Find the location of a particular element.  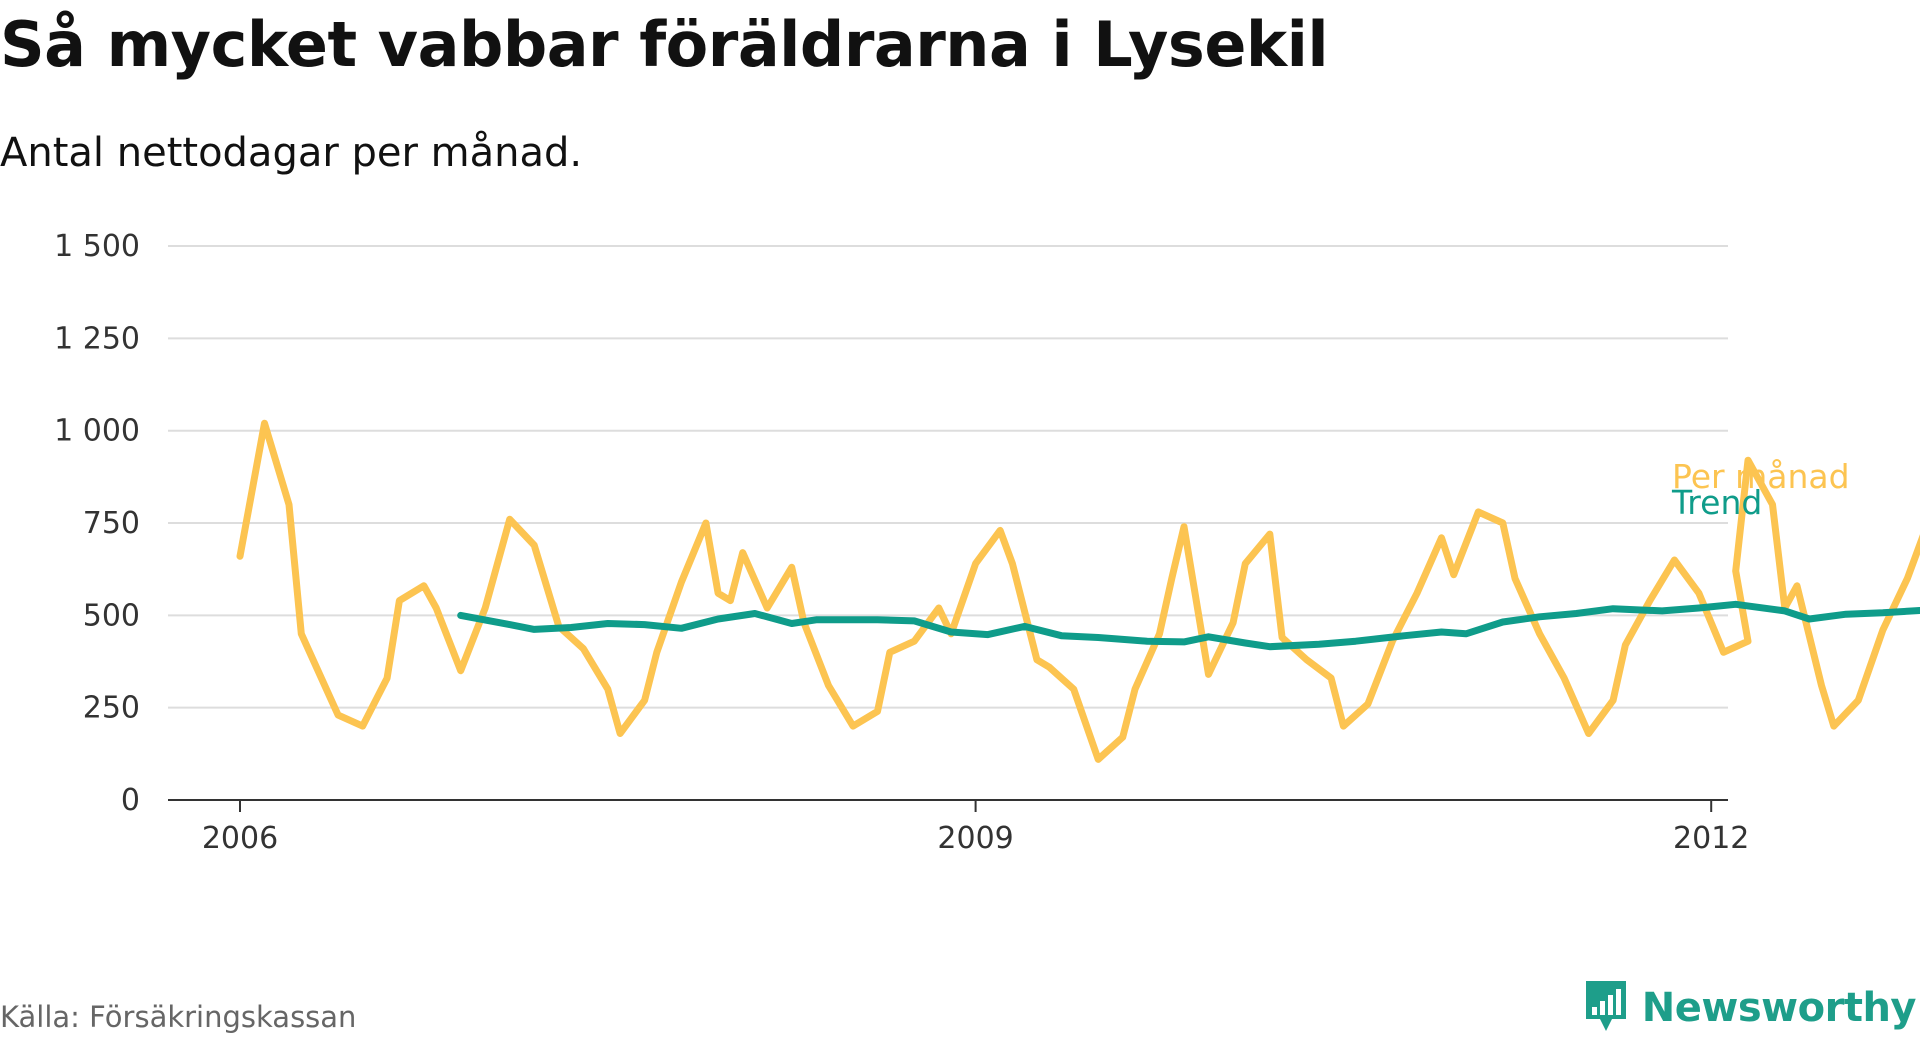

brand-name: Newsworthy is located at coordinates (1779, 1008).